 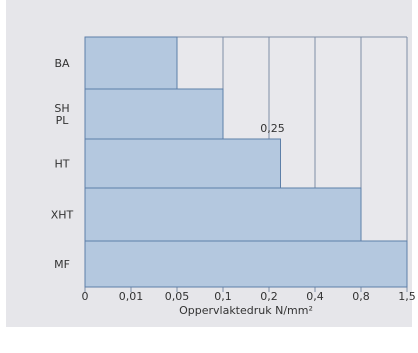 I want to click on bar-ba, so click(x=131, y=63).